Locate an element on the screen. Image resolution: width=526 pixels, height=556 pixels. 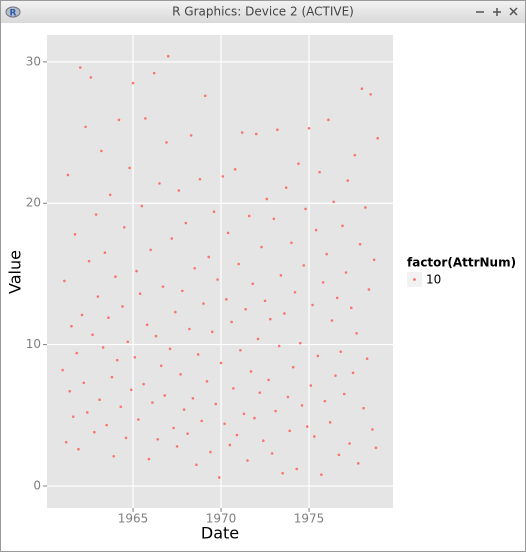
y-axis-title: Value is located at coordinates (15, 272).